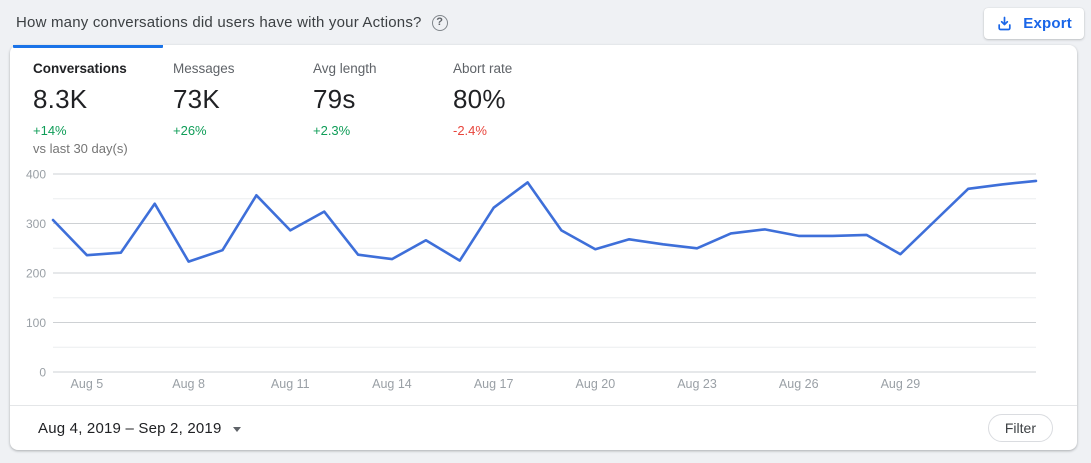 The image size is (1091, 463). What do you see at coordinates (190, 130) in the screenshot?
I see `tab-delta: +26%` at bounding box center [190, 130].